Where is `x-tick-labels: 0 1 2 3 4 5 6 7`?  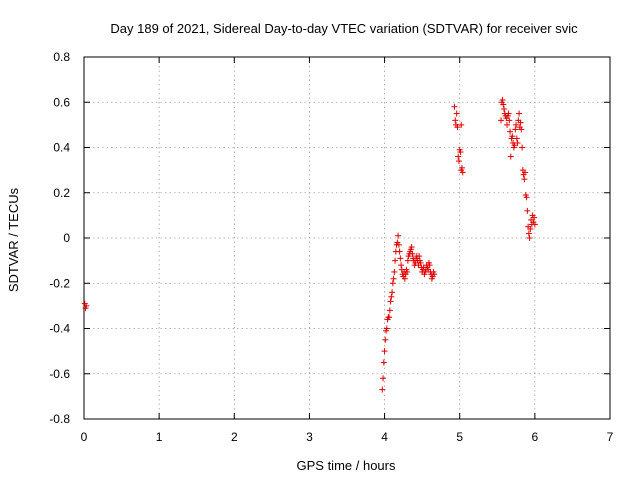 x-tick-labels: 0 1 2 3 4 5 6 7 is located at coordinates (347, 437).